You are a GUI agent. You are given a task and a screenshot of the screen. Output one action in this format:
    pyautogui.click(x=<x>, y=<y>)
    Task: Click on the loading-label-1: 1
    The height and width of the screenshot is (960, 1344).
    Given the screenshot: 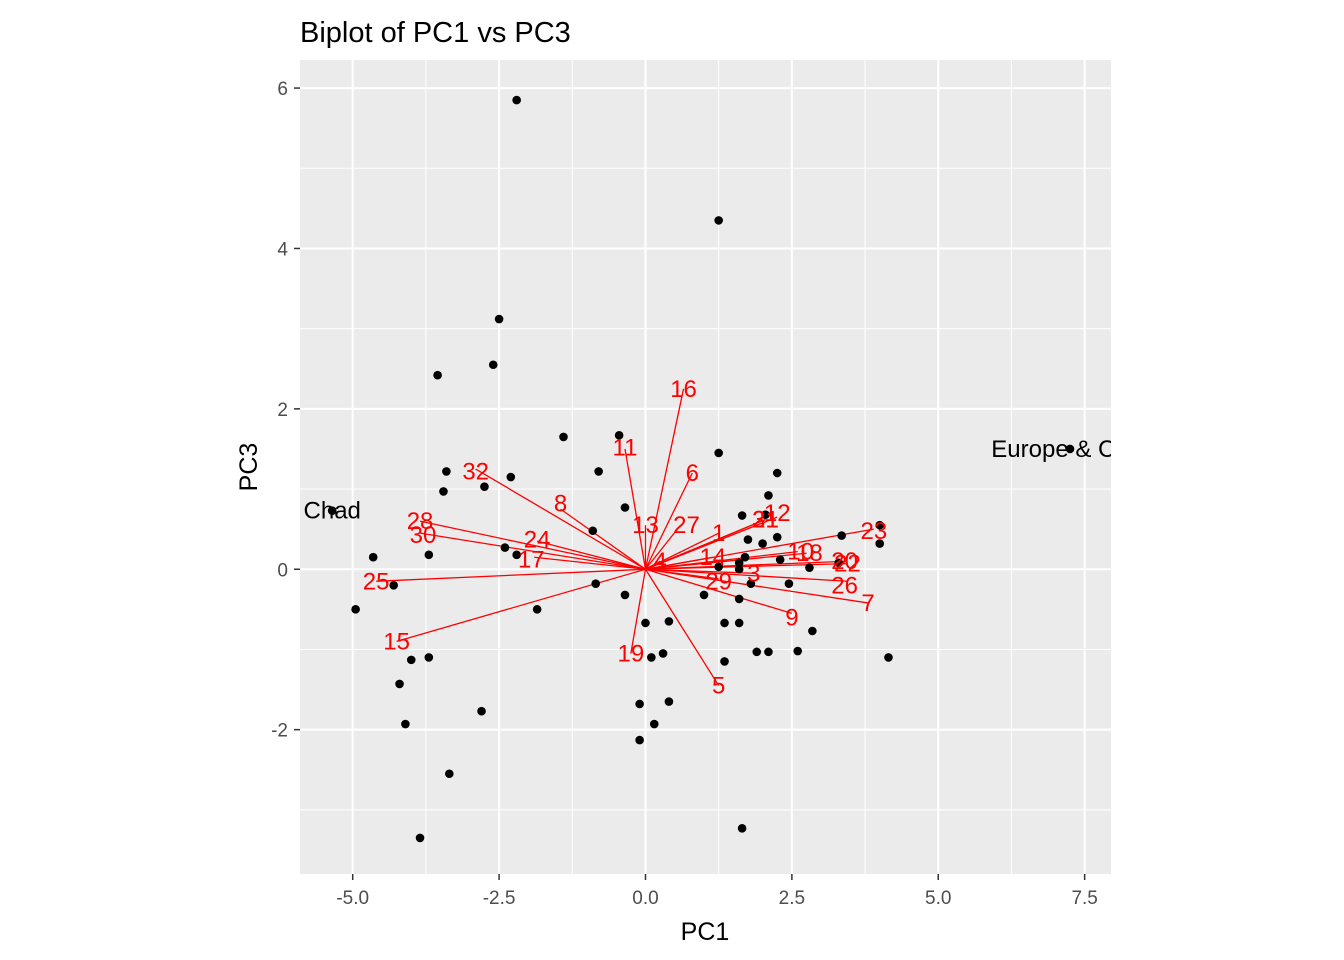 What is the action you would take?
    pyautogui.click(x=718, y=533)
    